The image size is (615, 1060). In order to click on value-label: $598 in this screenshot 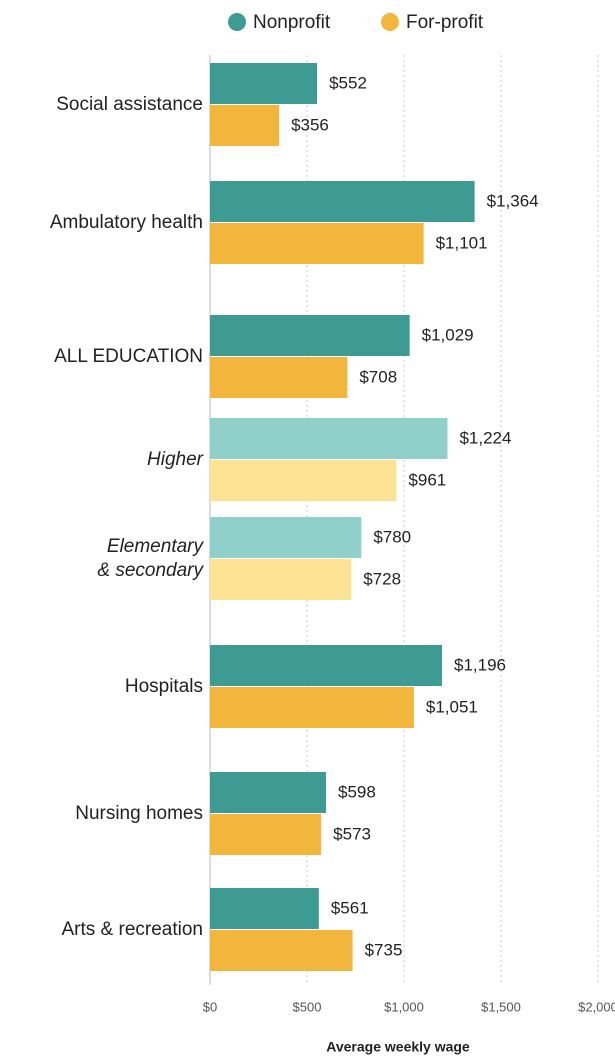, I will do `click(357, 791)`.